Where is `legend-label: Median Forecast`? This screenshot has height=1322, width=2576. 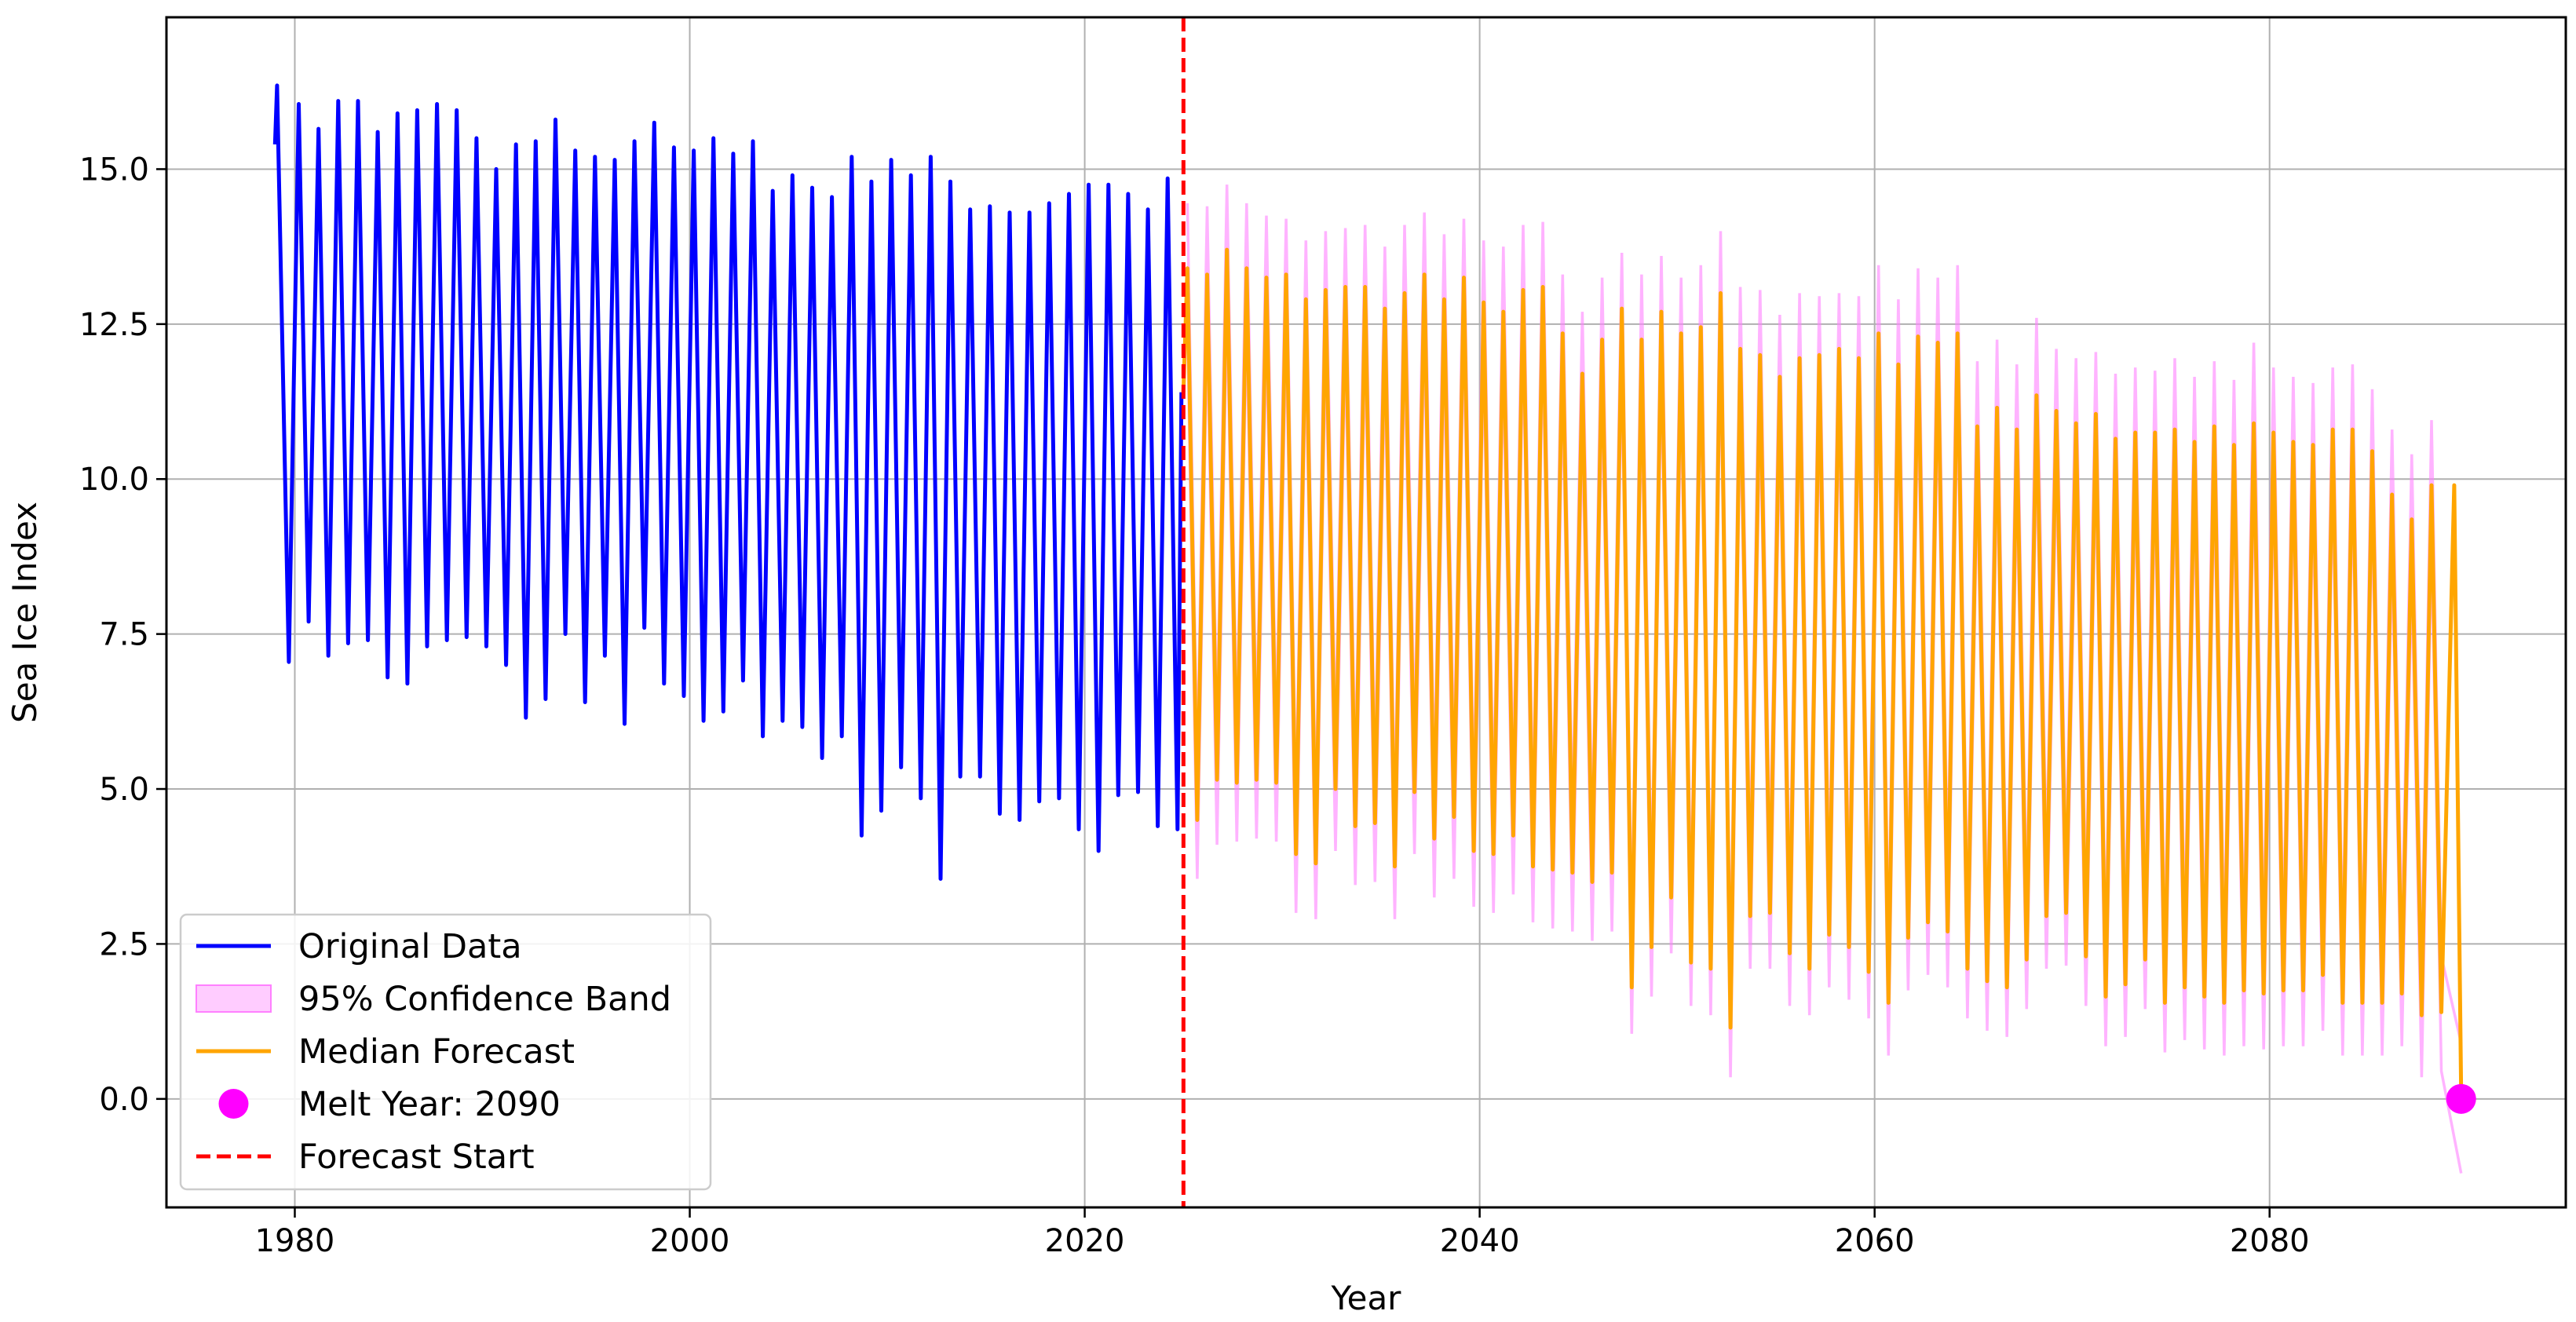
legend-label: Median Forecast is located at coordinates (436, 1052).